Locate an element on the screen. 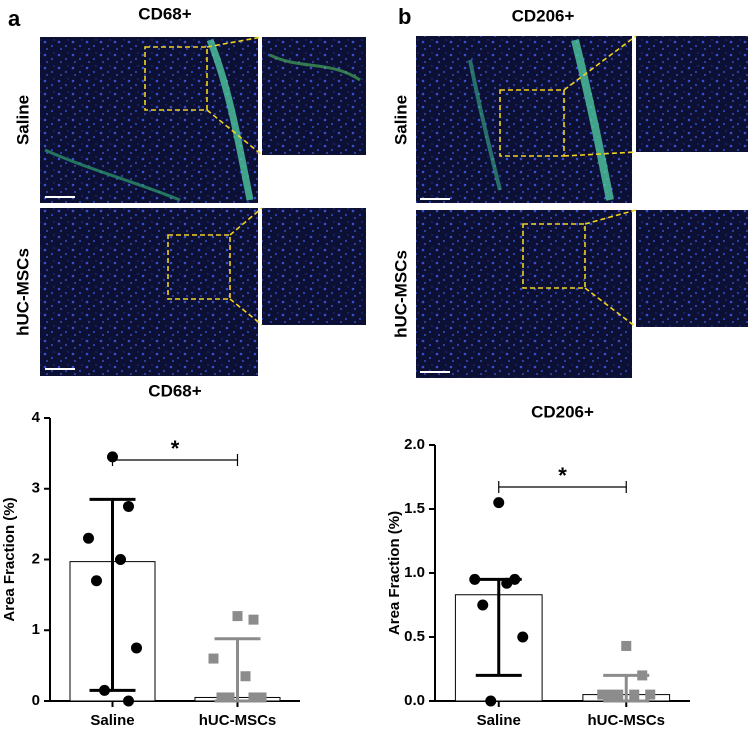 The image size is (752, 735). y-tick-label: 1 is located at coordinates (36, 629).